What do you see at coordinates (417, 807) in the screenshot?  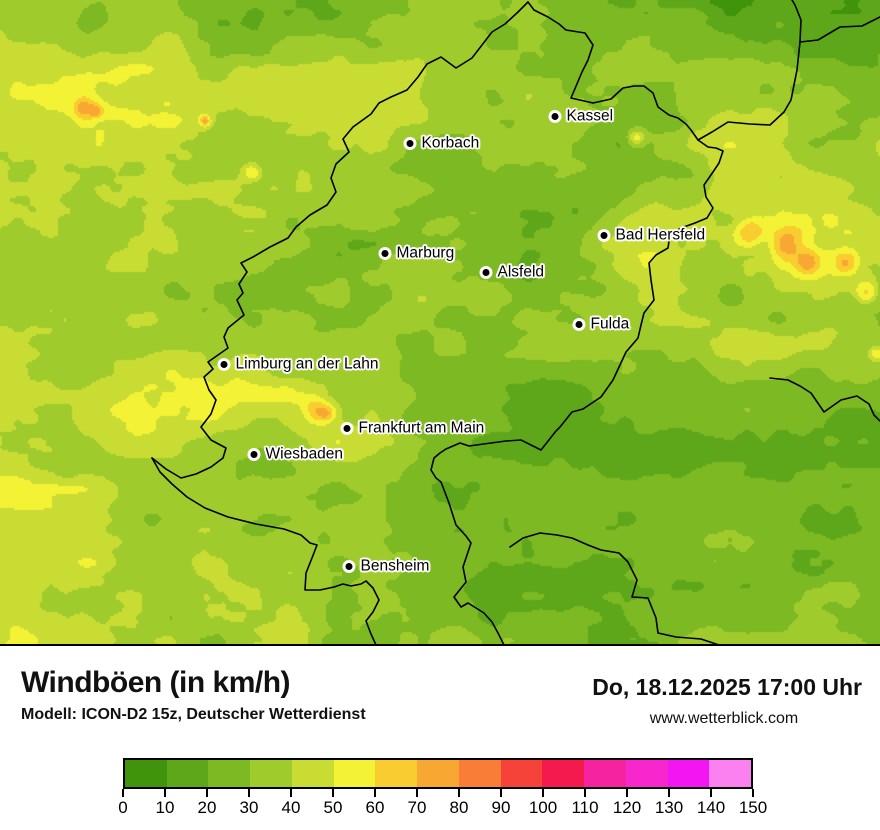 I see `legend-tick-label: 70` at bounding box center [417, 807].